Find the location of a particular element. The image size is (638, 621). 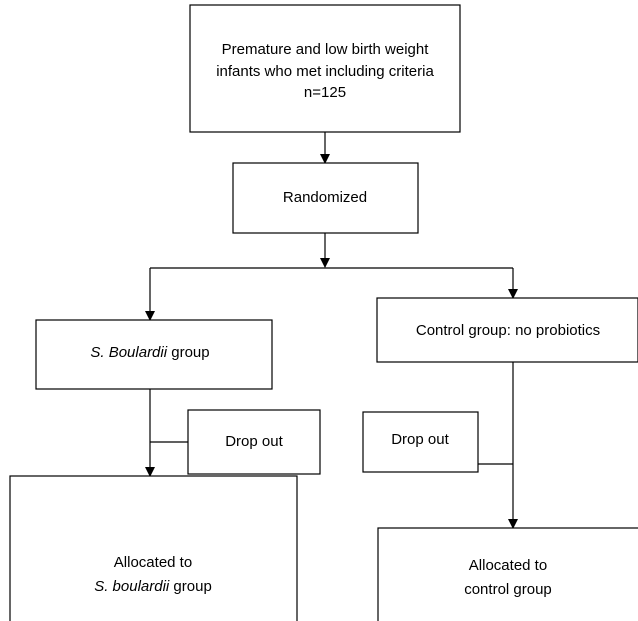

node: Allocated to control group is located at coordinates (507, 574).